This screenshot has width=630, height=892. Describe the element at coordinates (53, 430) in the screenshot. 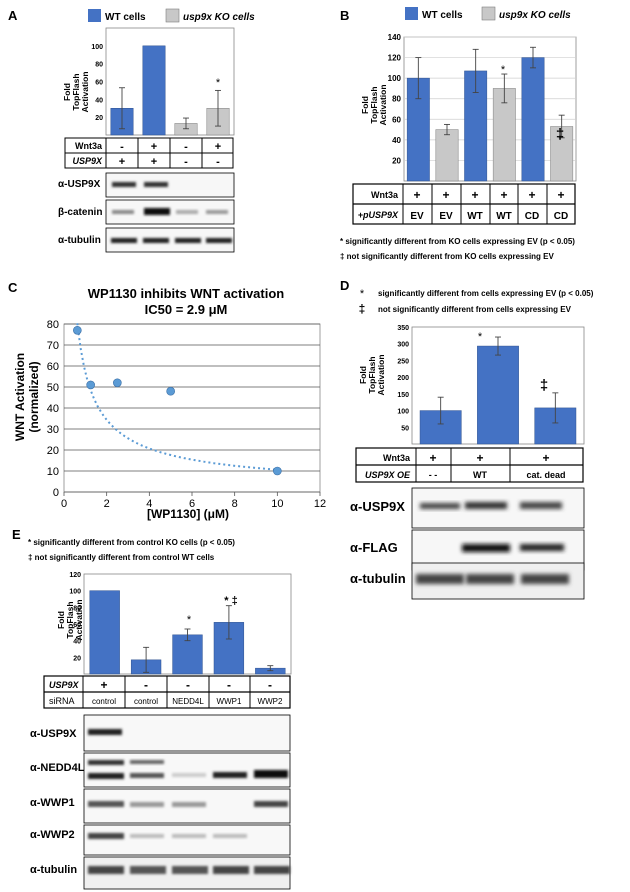

I see `y-tick-label: 30` at that location.